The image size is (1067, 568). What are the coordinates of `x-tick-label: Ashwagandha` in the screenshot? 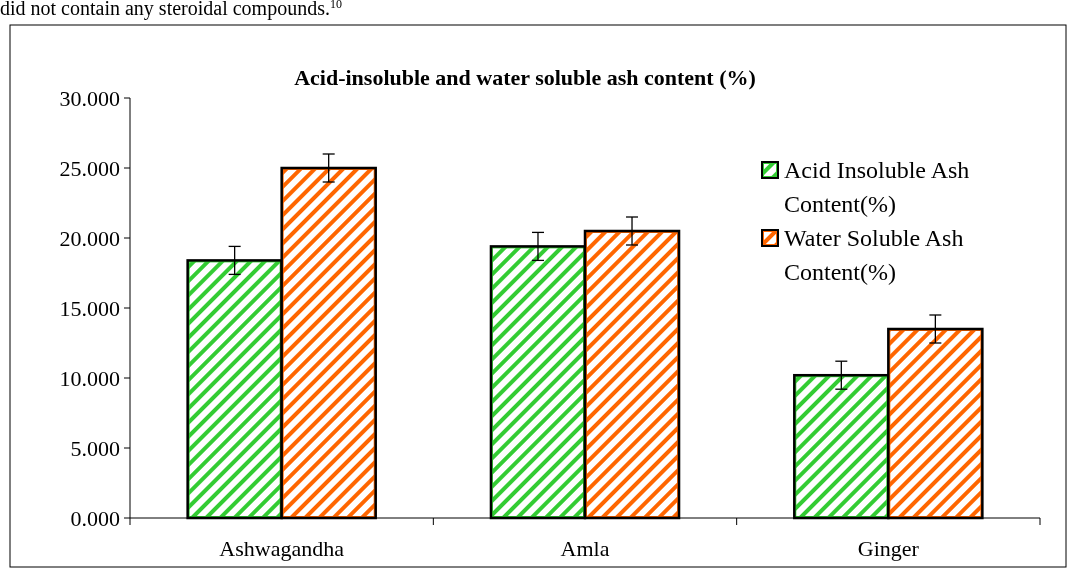 It's located at (282, 548).